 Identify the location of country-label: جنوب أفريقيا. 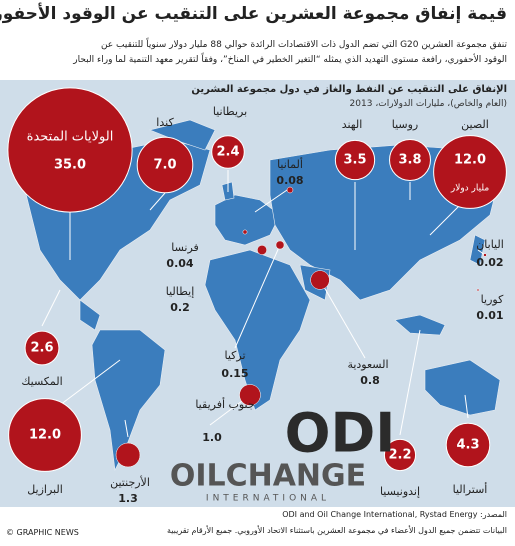
(224, 404).